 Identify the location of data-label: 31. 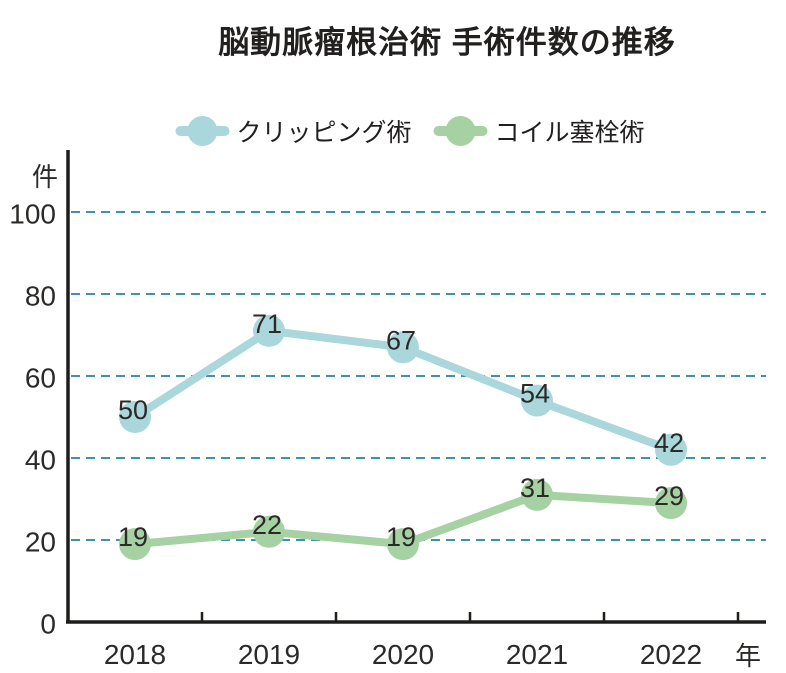
(535, 488).